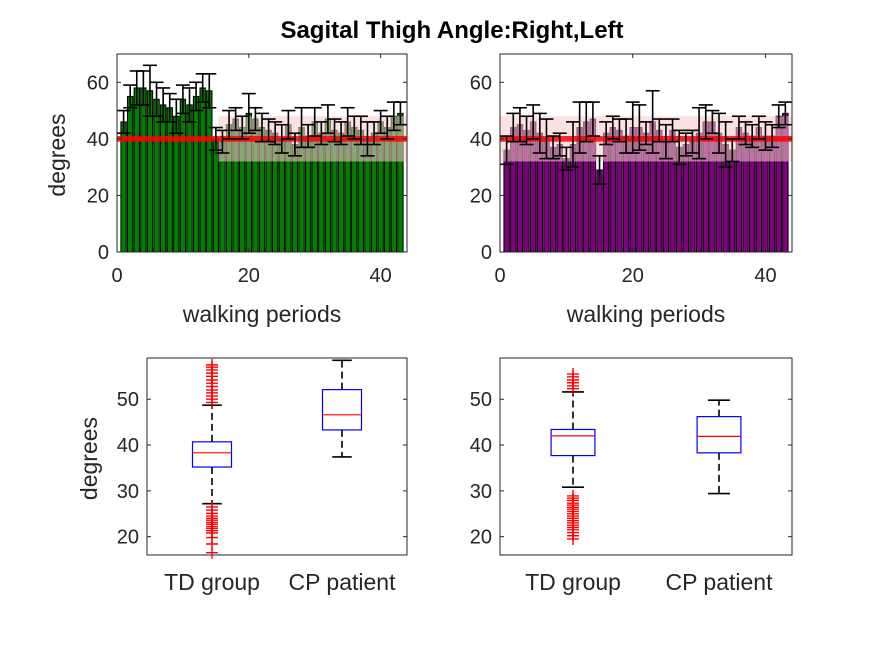  I want to click on box-panel: TD group CP patient 20 30 40 50, so click(631, 476).